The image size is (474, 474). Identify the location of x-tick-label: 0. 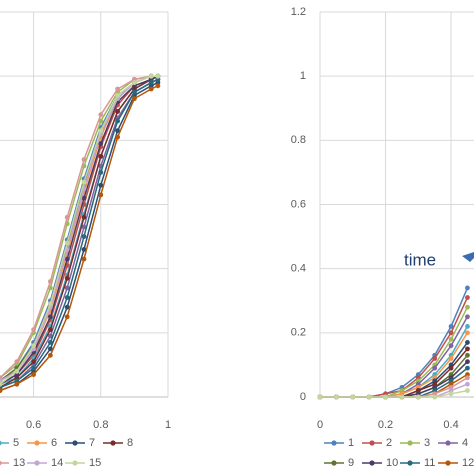
(320, 425).